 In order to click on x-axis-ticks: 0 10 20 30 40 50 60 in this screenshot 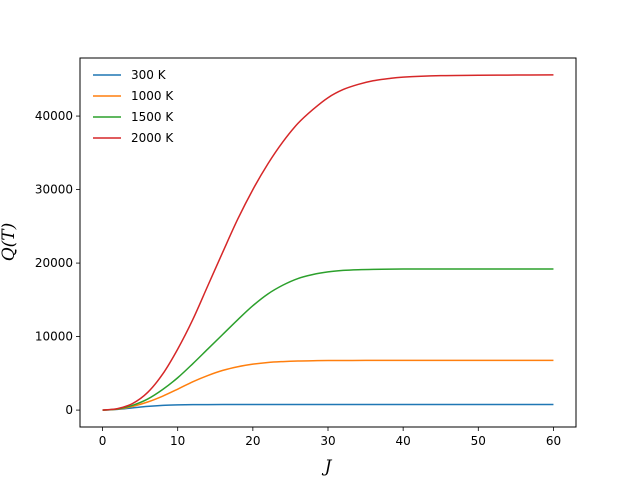, I will do `click(330, 437)`.